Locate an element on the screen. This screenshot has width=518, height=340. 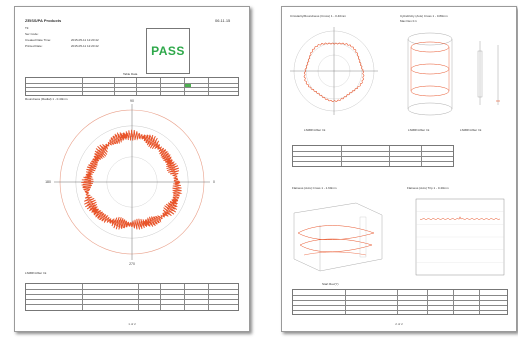
pass-status-box: PASS is located at coordinates (168, 51).